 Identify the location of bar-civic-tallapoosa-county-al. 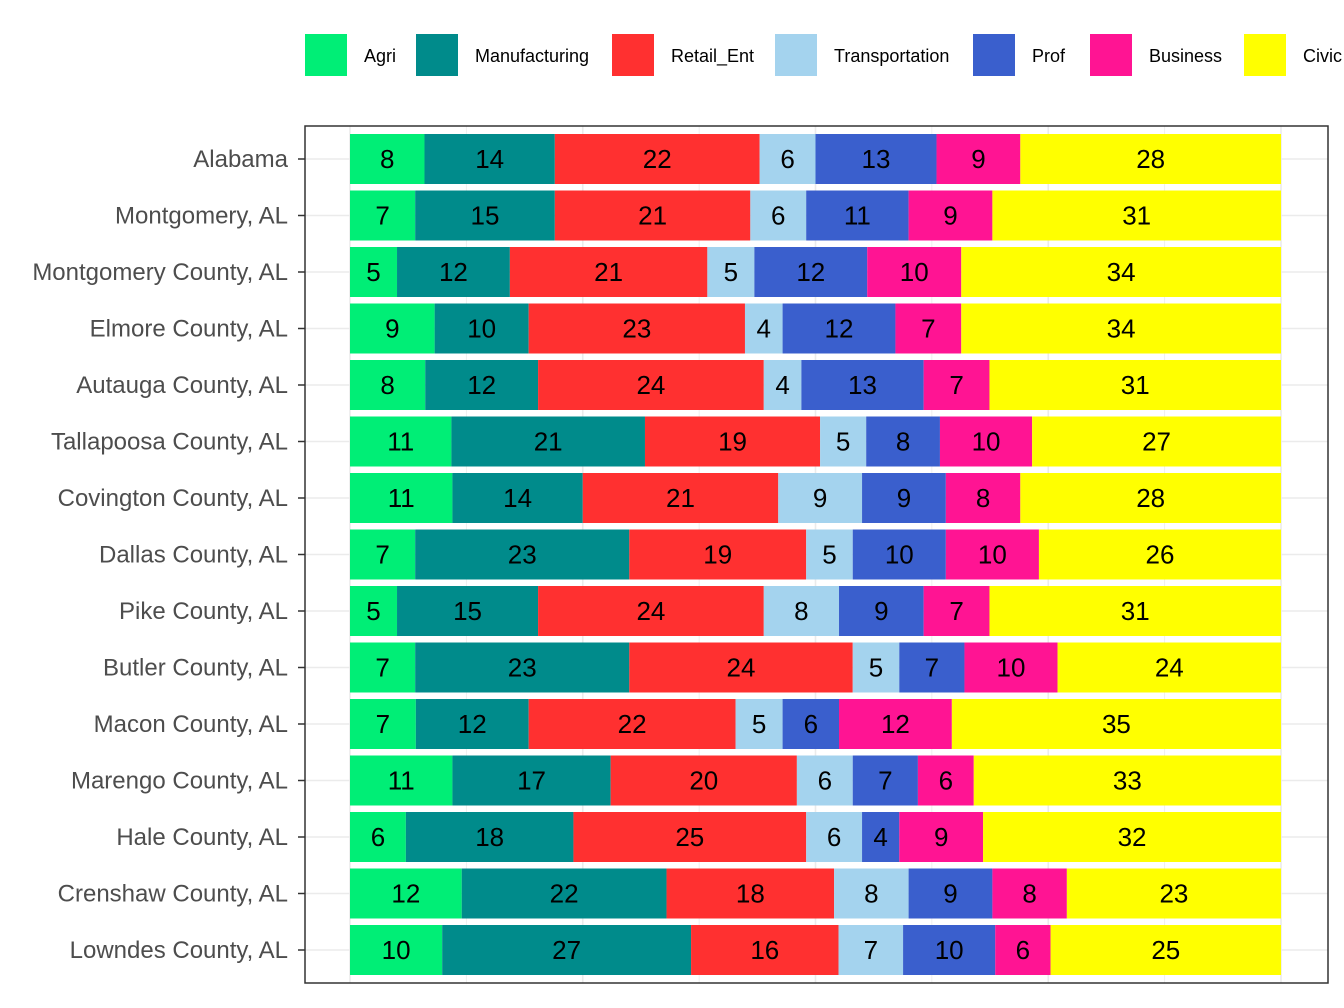
(1156, 441).